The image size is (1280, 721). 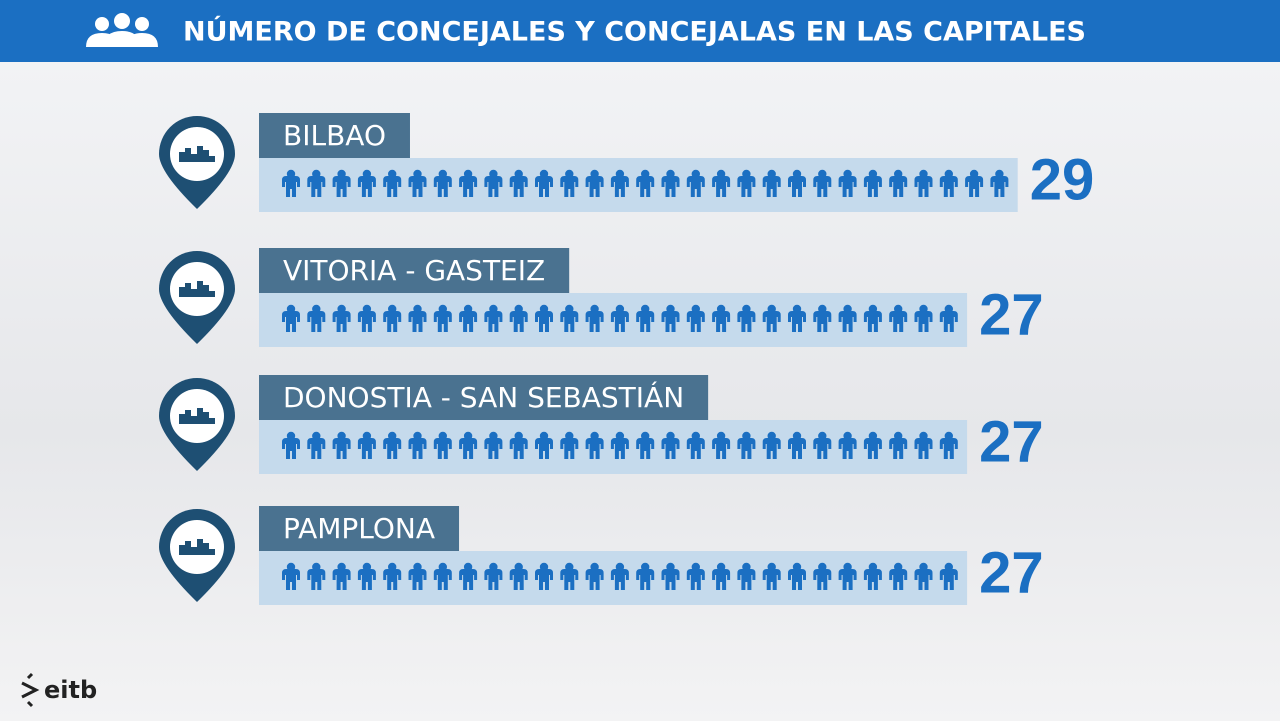 What do you see at coordinates (70, 690) in the screenshot?
I see `logo: eitb` at bounding box center [70, 690].